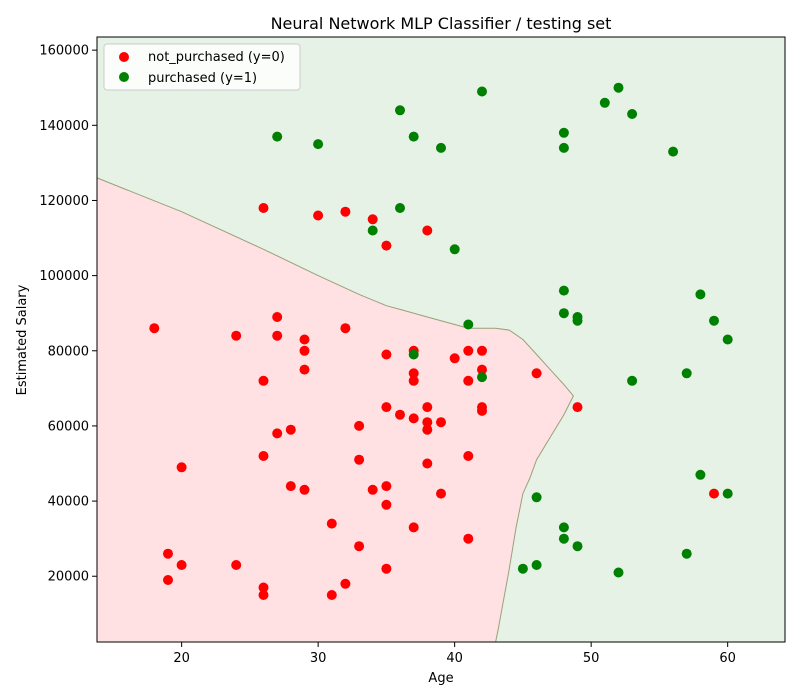  I want to click on y-tick-label: 80000, so click(68, 351).